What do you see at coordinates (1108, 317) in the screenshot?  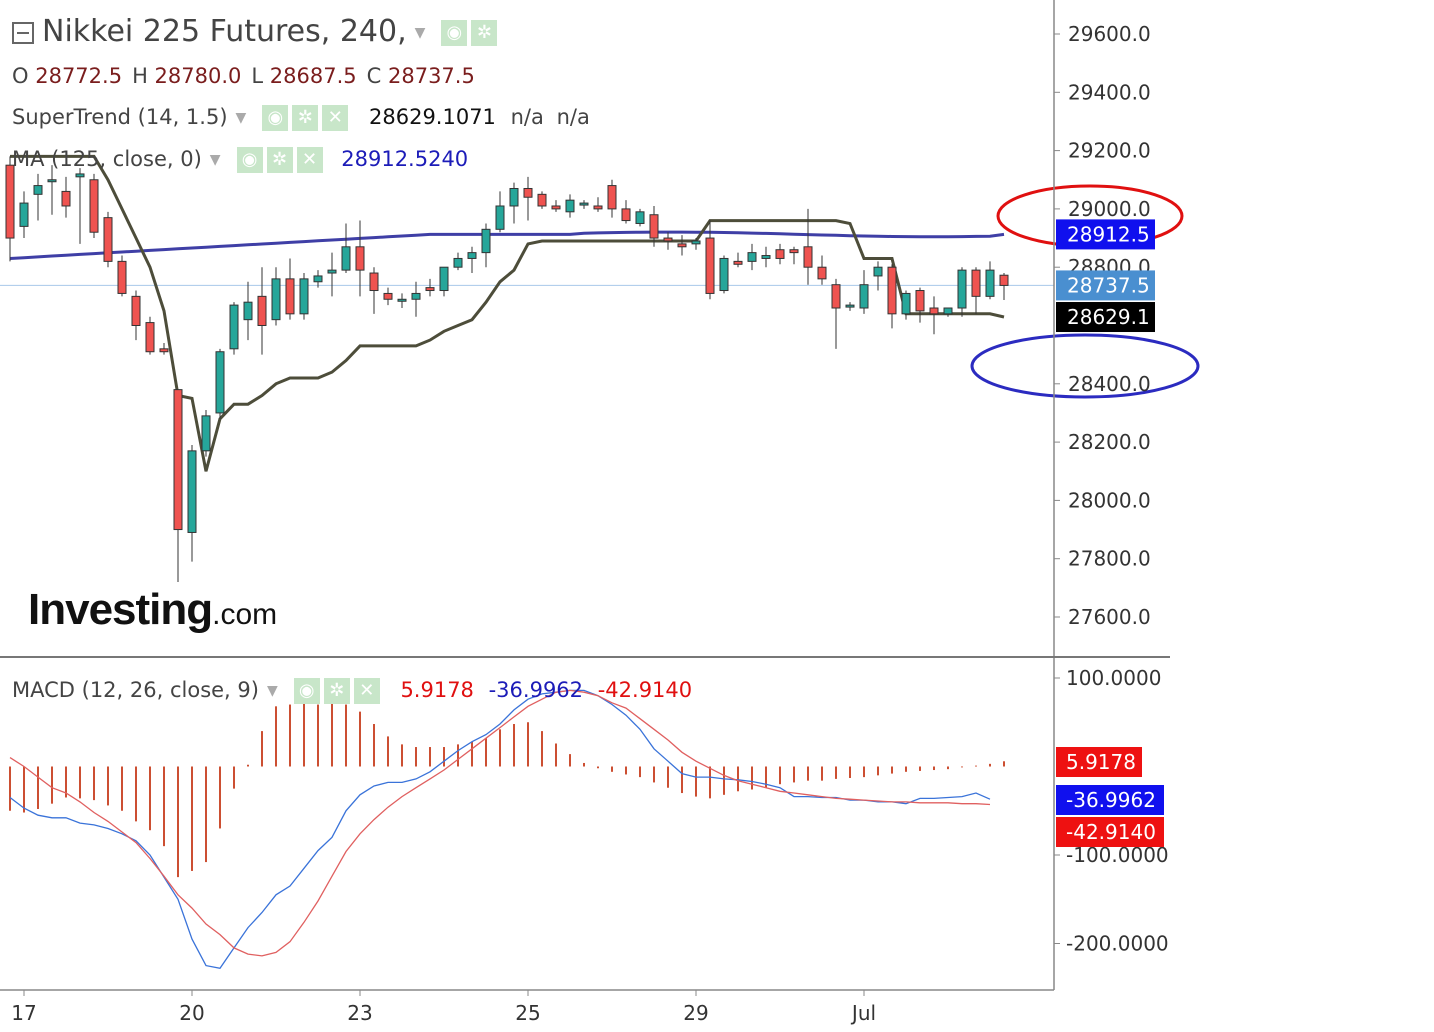 I see `supertrend-price-badge: 28629.1` at bounding box center [1108, 317].